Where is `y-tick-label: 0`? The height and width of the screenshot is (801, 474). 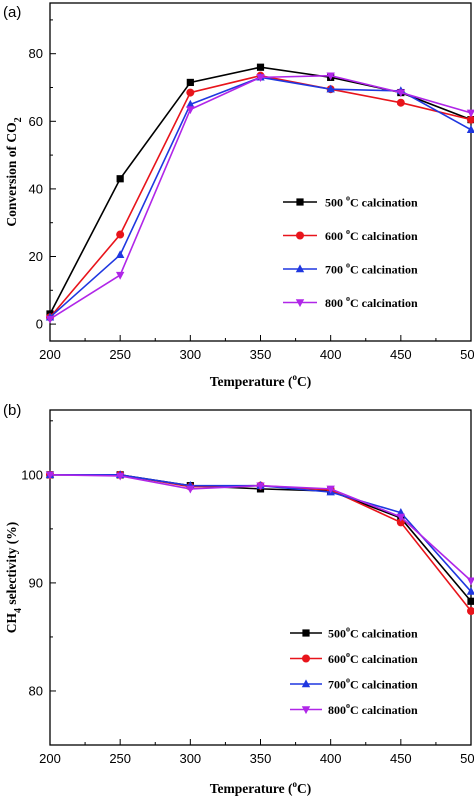 y-tick-label: 0 is located at coordinates (39, 324).